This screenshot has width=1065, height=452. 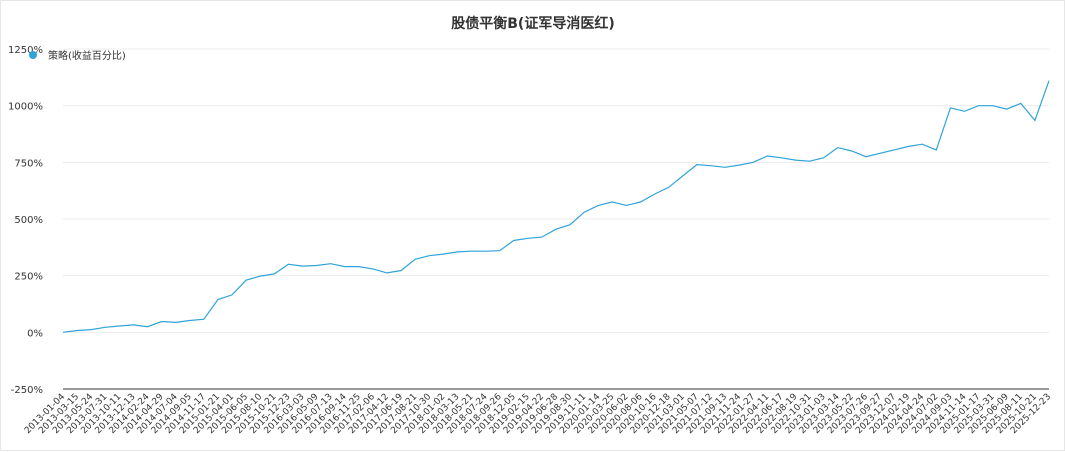 I want to click on chart-title: 股债平衡B(证军导消医红), so click(x=532, y=23).